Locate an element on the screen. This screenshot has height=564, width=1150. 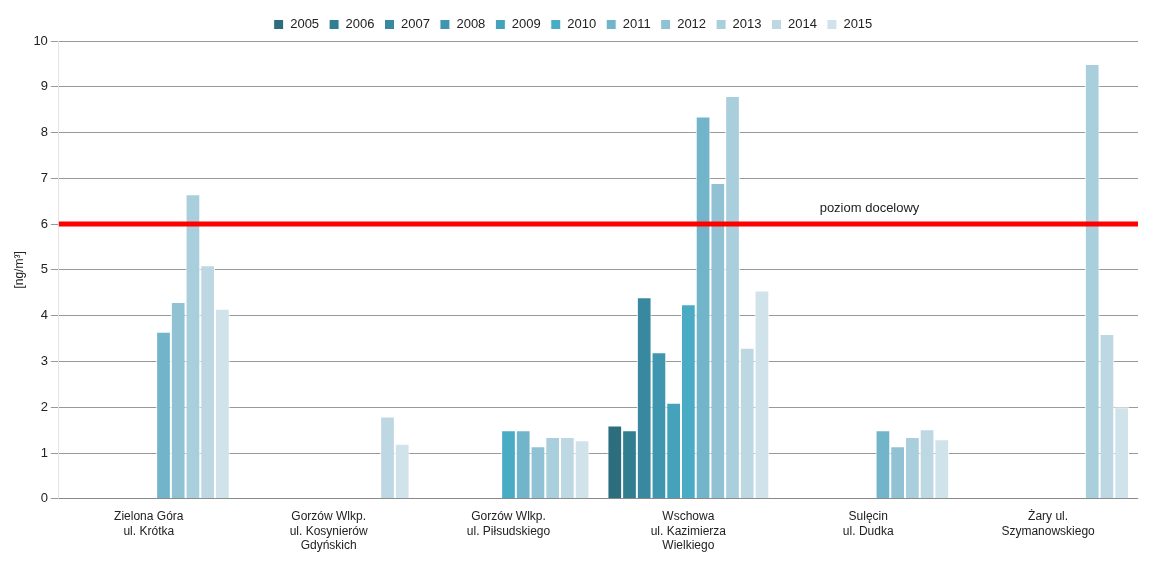
x-tick-label: Sulęcin ul. Dudka is located at coordinates (868, 523).